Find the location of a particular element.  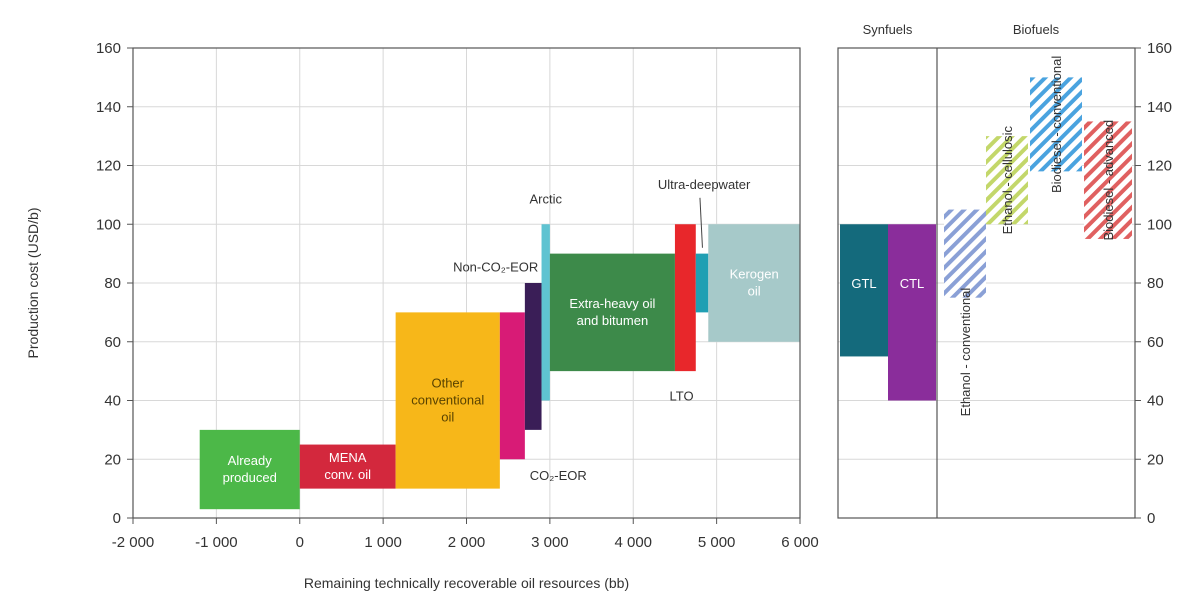

bar-label-ctl: CTL is located at coordinates (912, 283).